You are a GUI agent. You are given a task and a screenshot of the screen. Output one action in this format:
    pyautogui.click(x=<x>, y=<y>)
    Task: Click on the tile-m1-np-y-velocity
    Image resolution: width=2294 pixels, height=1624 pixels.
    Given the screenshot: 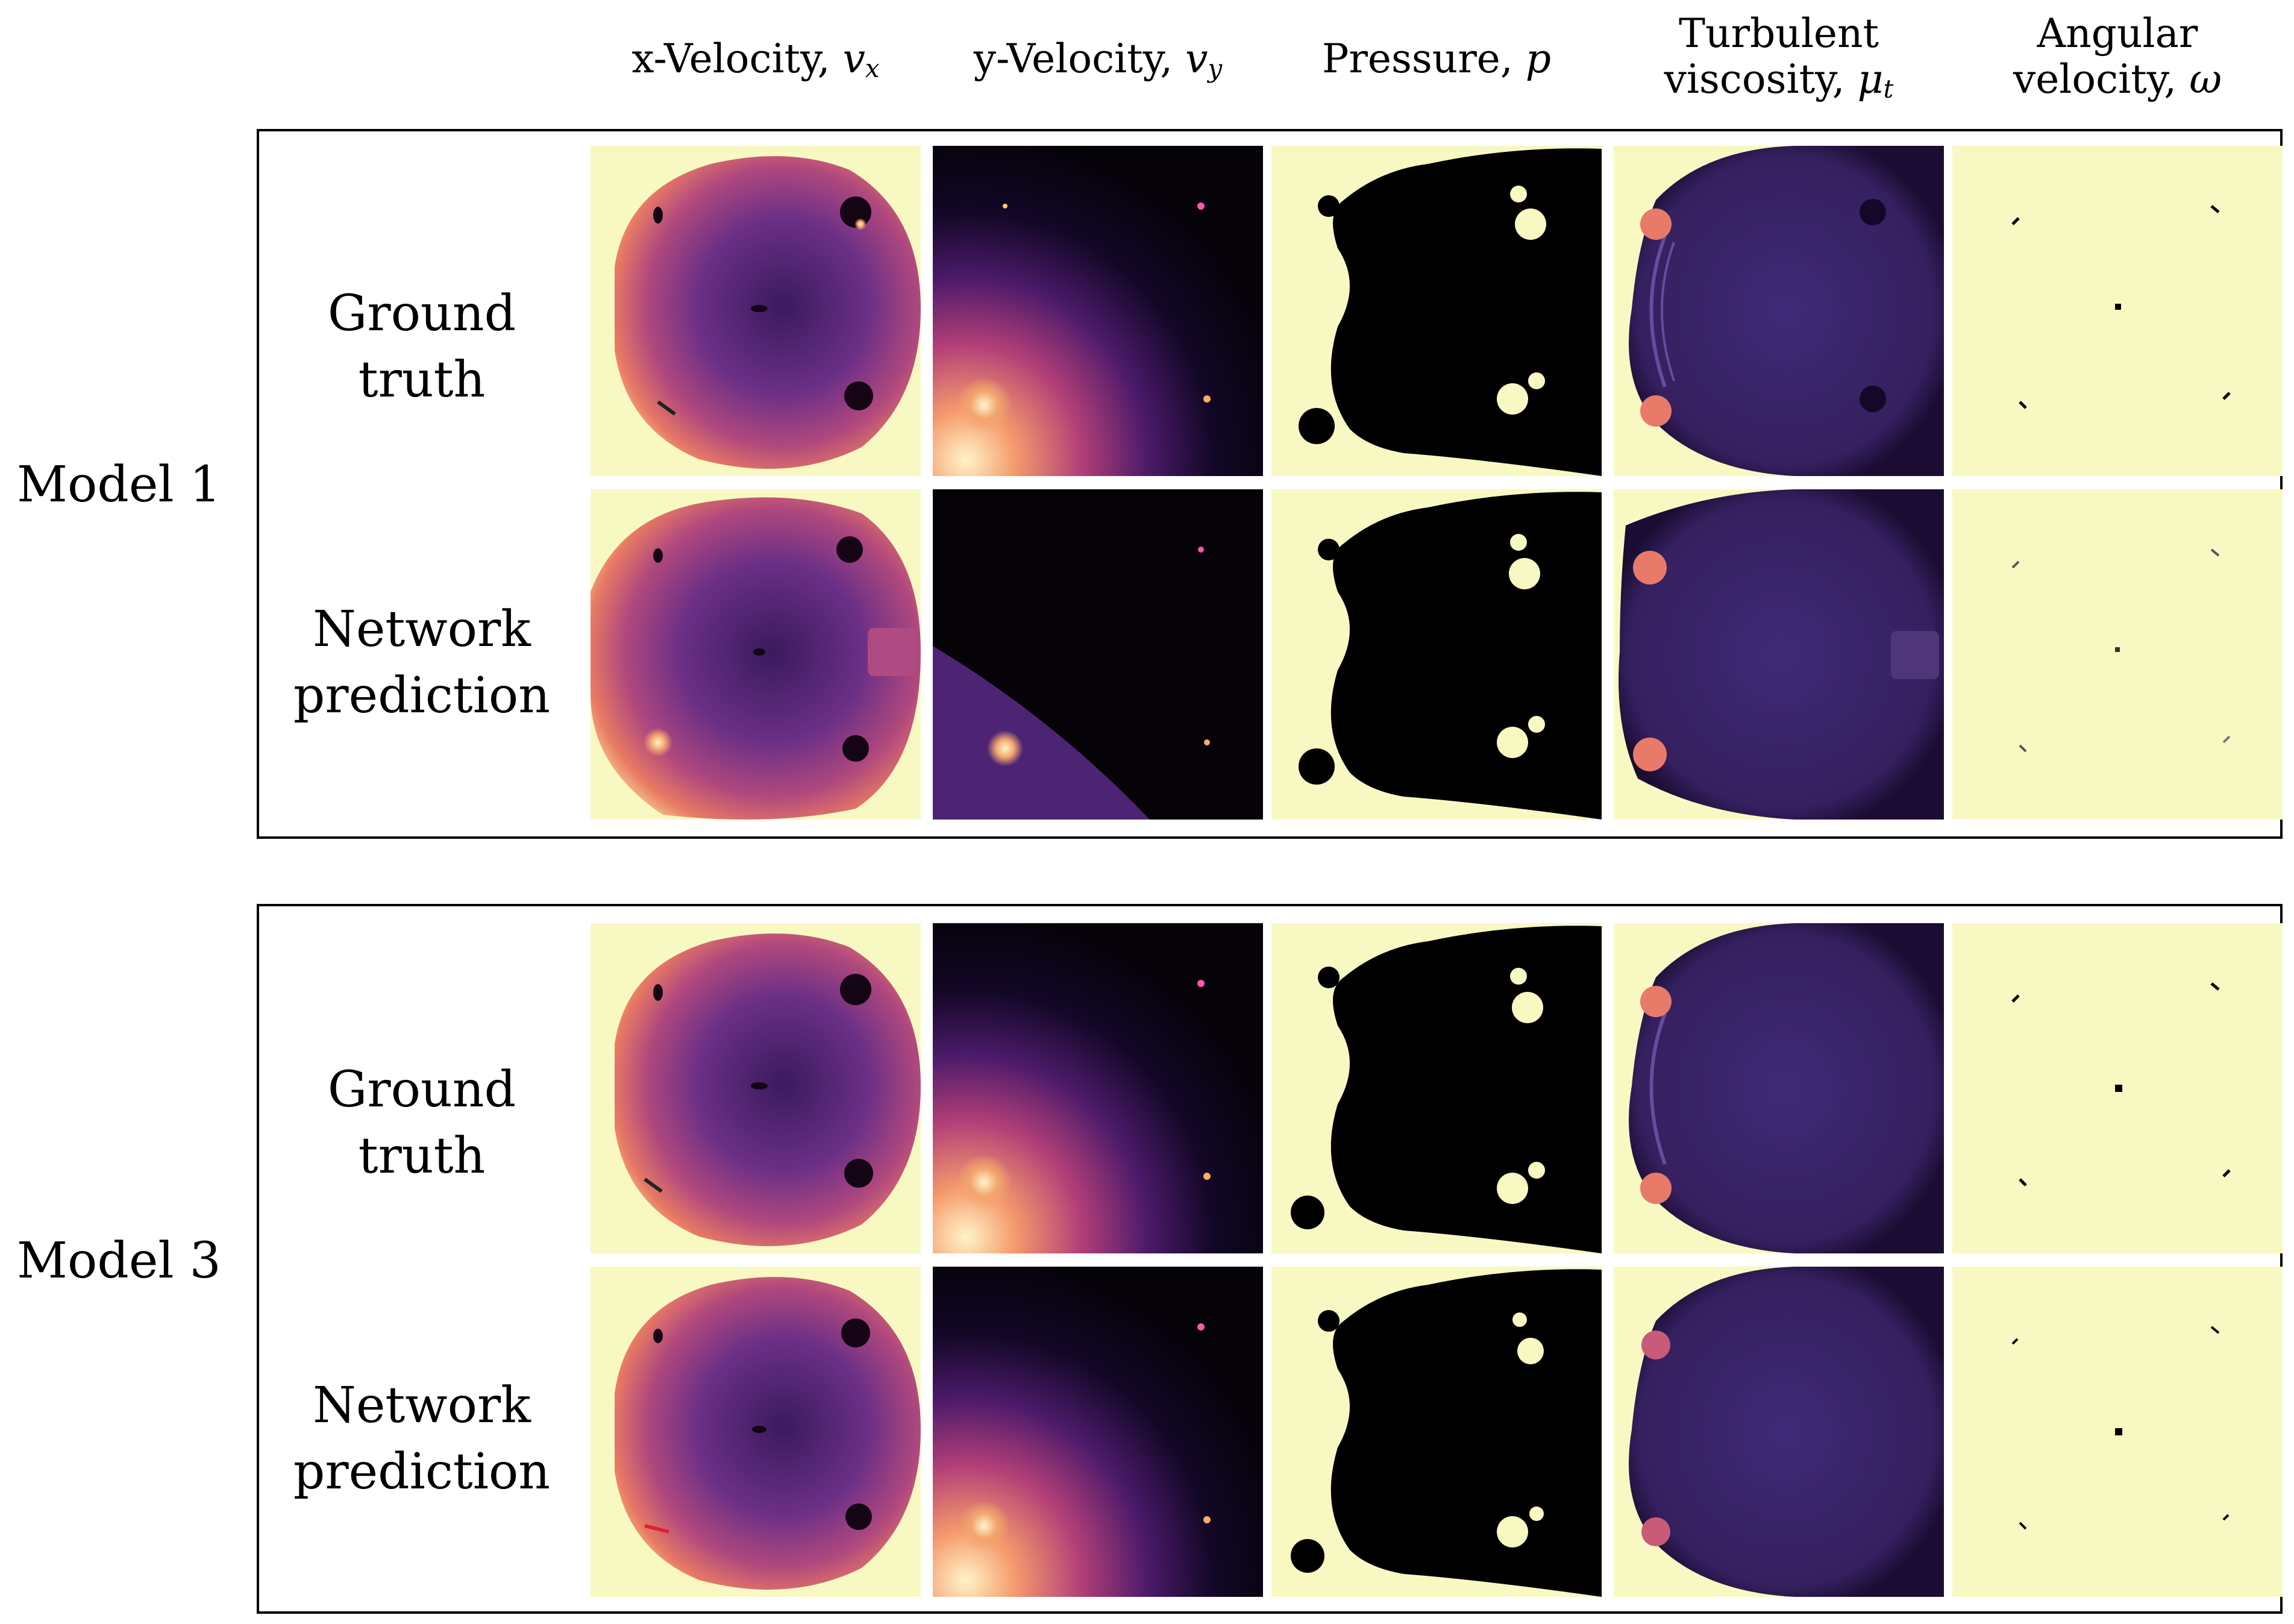 What is the action you would take?
    pyautogui.click(x=1098, y=654)
    